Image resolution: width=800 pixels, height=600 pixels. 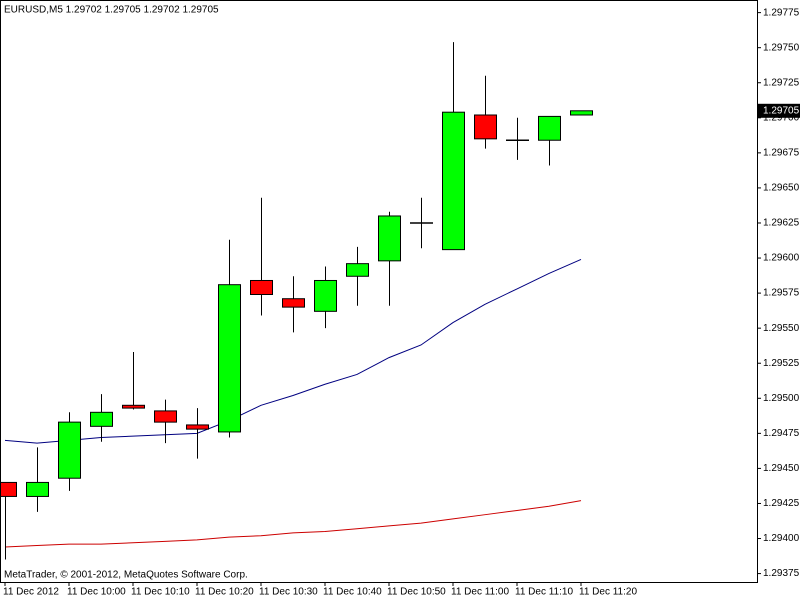 What do you see at coordinates (781, 573) in the screenshot?
I see `y-tick-label: 1.29375` at bounding box center [781, 573].